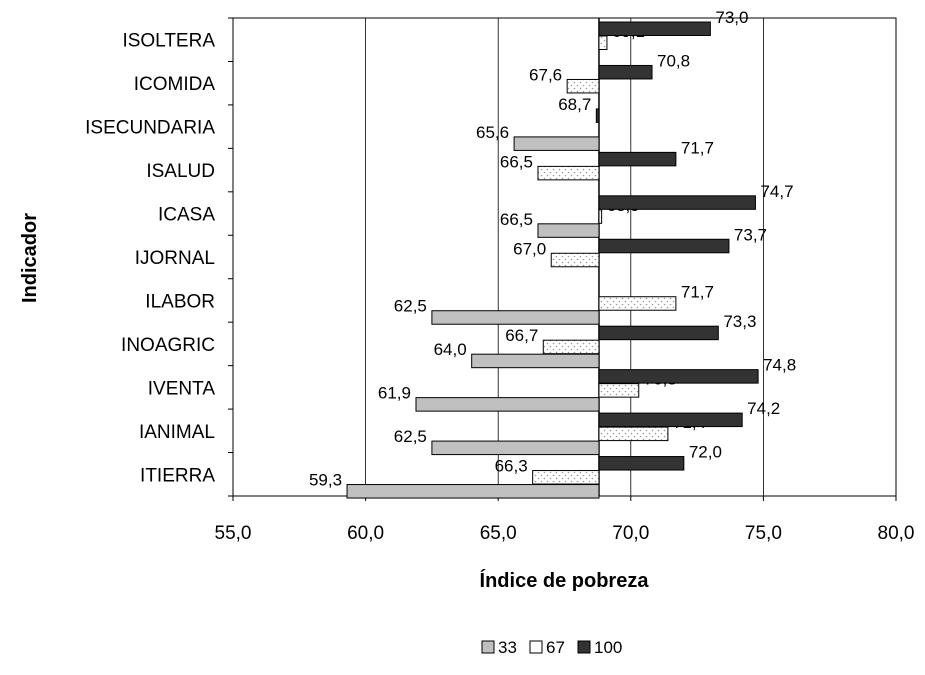 Image resolution: width=925 pixels, height=675 pixels. What do you see at coordinates (521, 335) in the screenshot?
I see `data-label: 66,7` at bounding box center [521, 335].